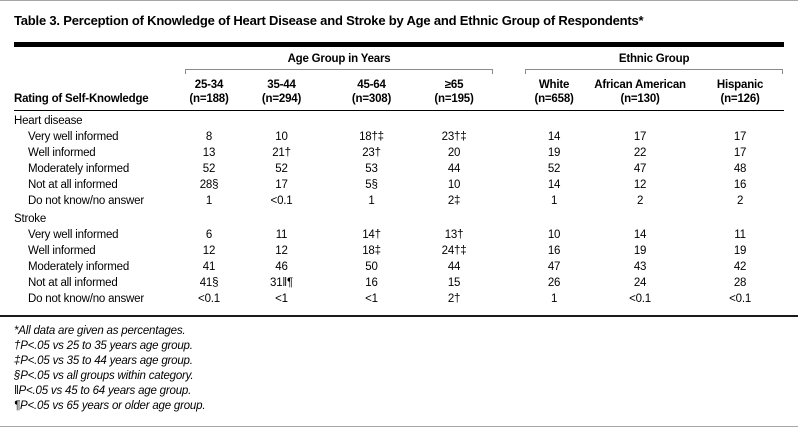  What do you see at coordinates (73, 137) in the screenshot?
I see `row-label: Very well informed` at bounding box center [73, 137].